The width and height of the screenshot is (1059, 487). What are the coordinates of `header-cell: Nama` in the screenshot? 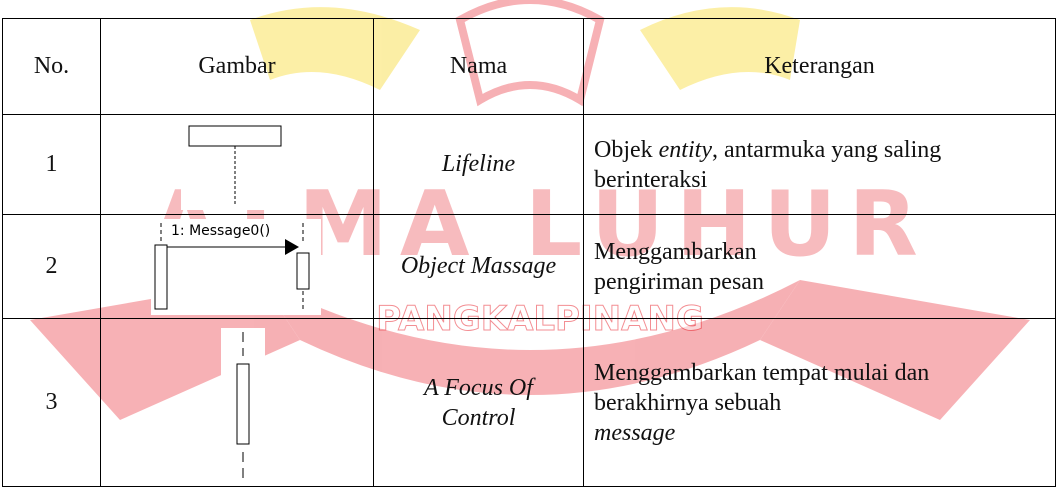 It's located at (478, 66).